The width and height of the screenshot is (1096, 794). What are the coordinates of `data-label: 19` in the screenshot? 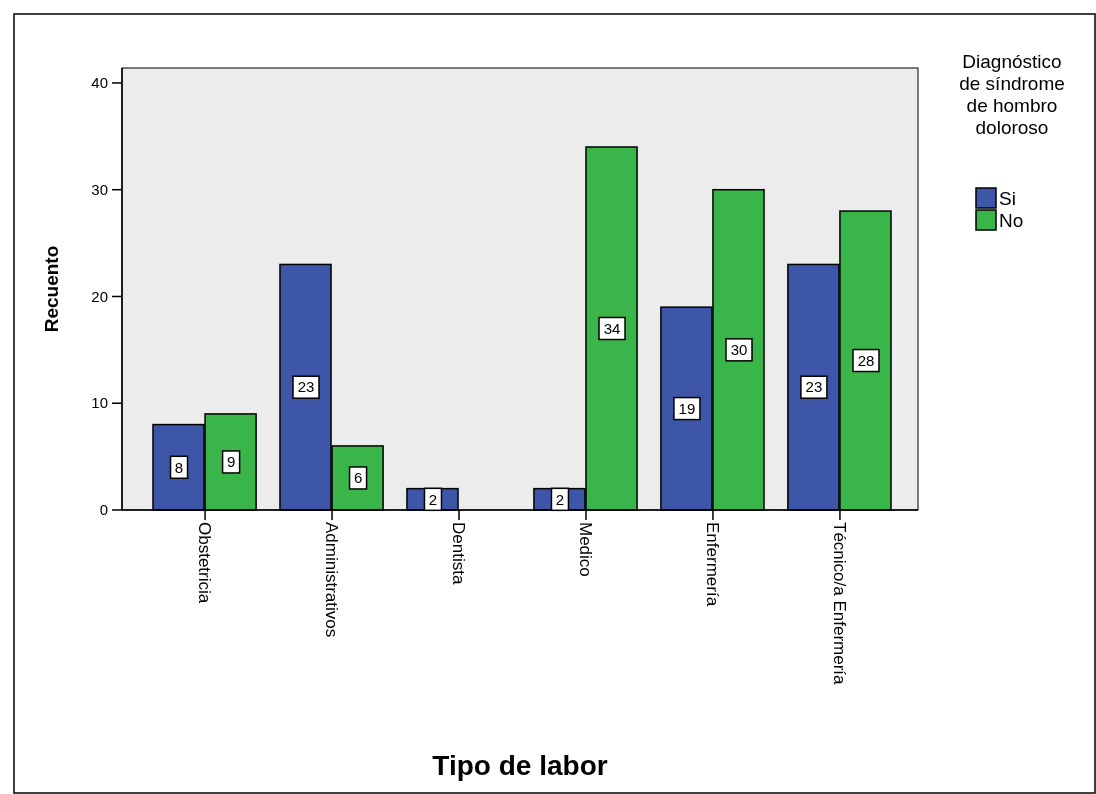 It's located at (687, 408).